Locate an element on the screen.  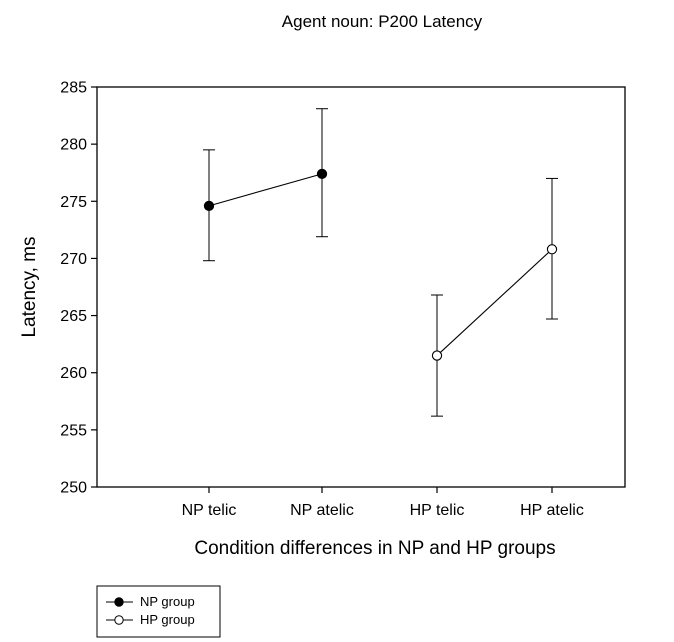
legend-entry-np-group: NP group is located at coordinates (150, 601).